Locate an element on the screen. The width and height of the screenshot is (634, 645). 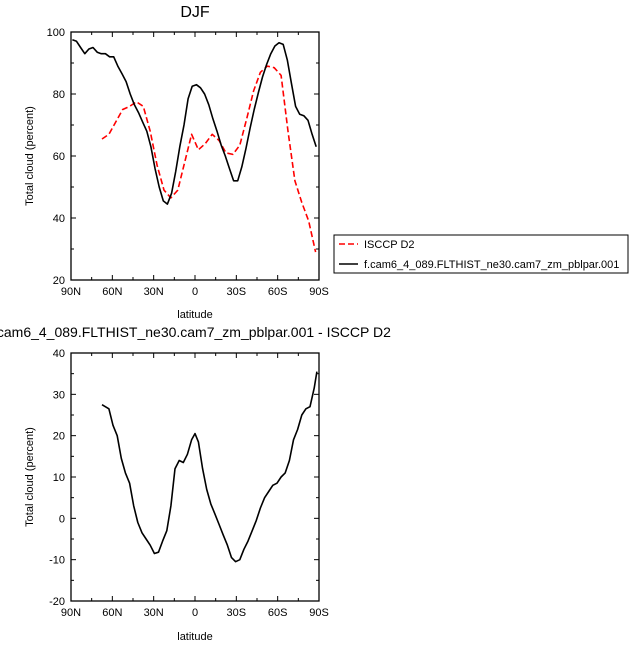
y-tick-label: 80 is located at coordinates (59, 95).